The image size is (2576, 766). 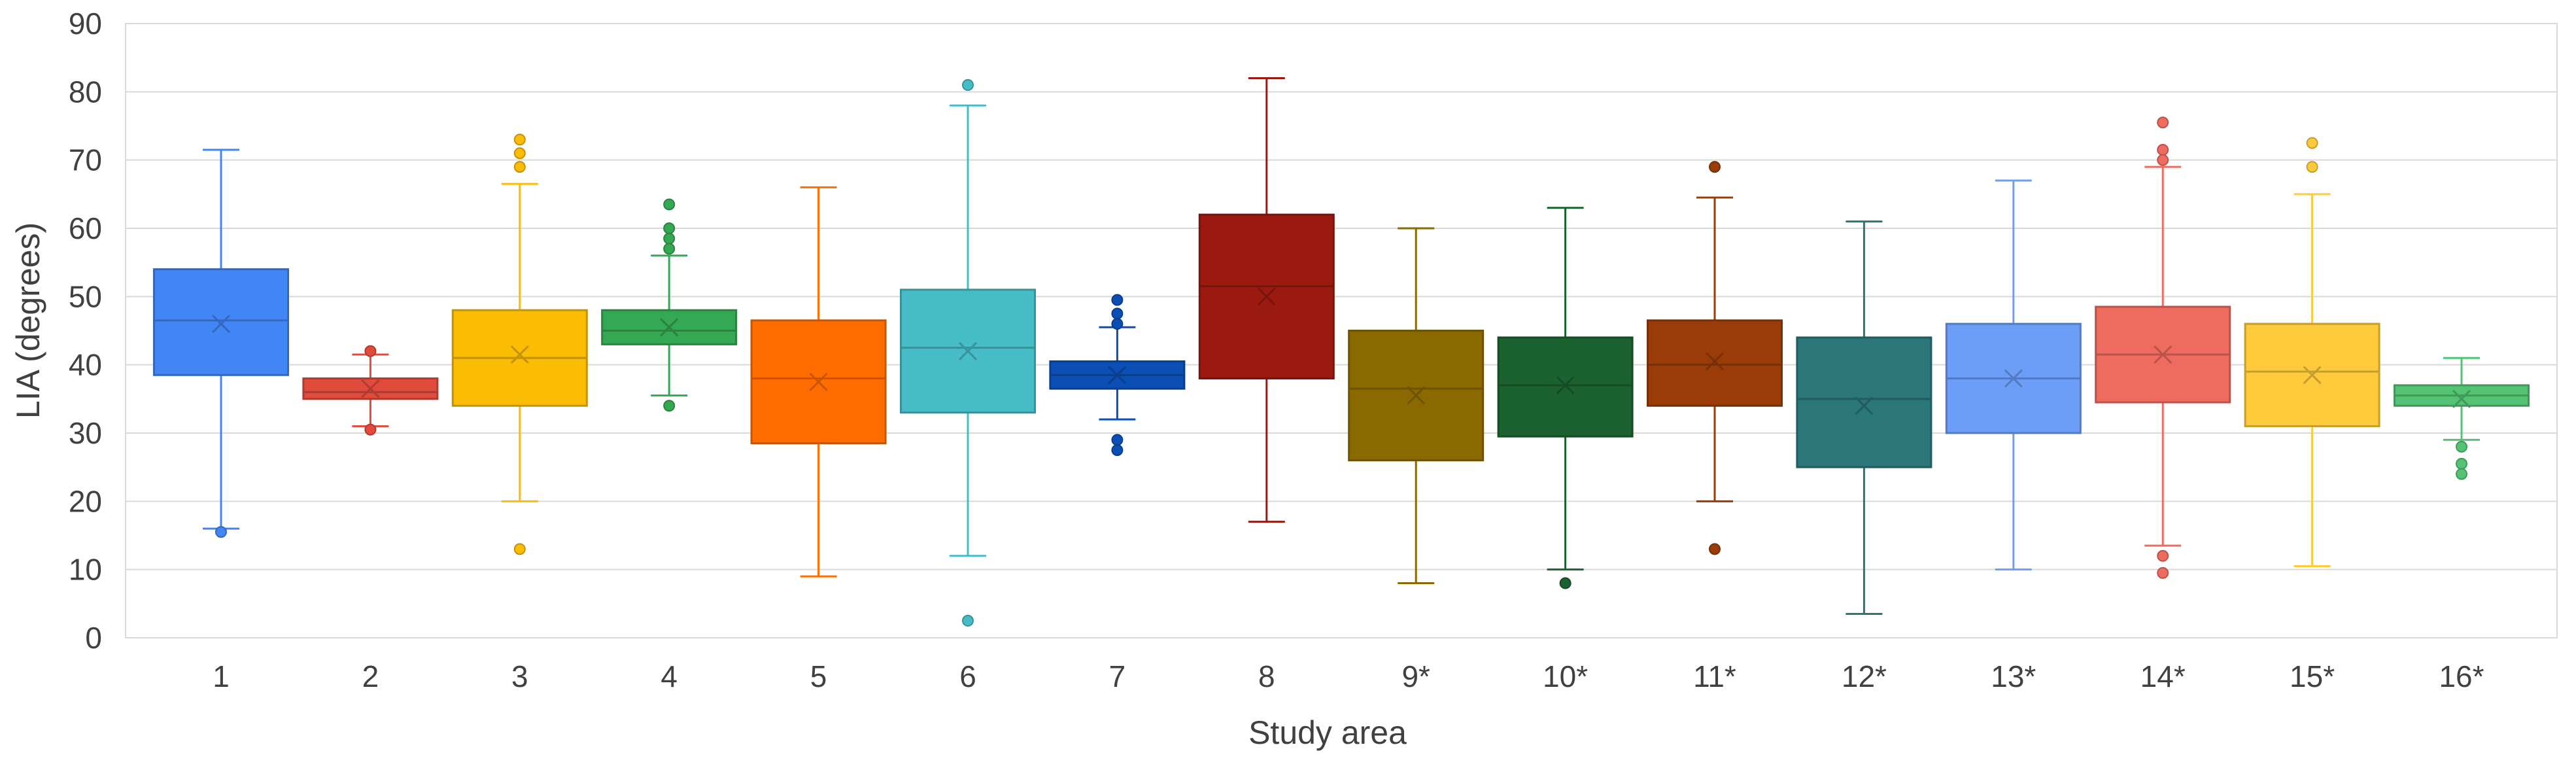 I want to click on y-tick-label: 70, so click(x=86, y=160).